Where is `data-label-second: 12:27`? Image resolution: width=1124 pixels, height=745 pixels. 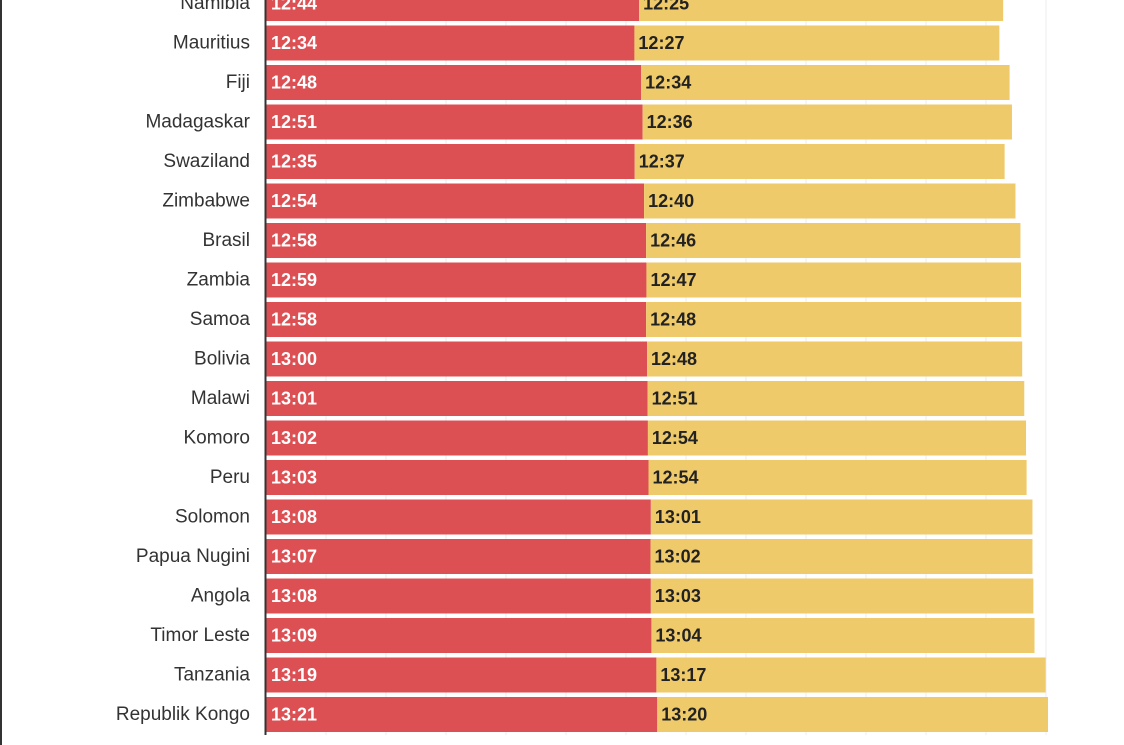
data-label-second: 12:27 is located at coordinates (661, 43).